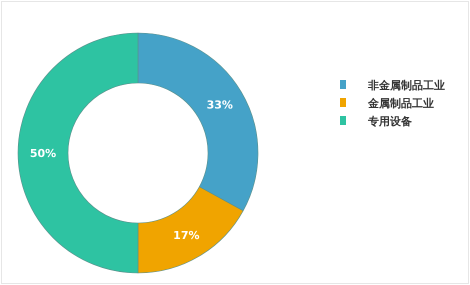 The height and width of the screenshot is (285, 470). I want to click on data-label: 17%, so click(186, 235).